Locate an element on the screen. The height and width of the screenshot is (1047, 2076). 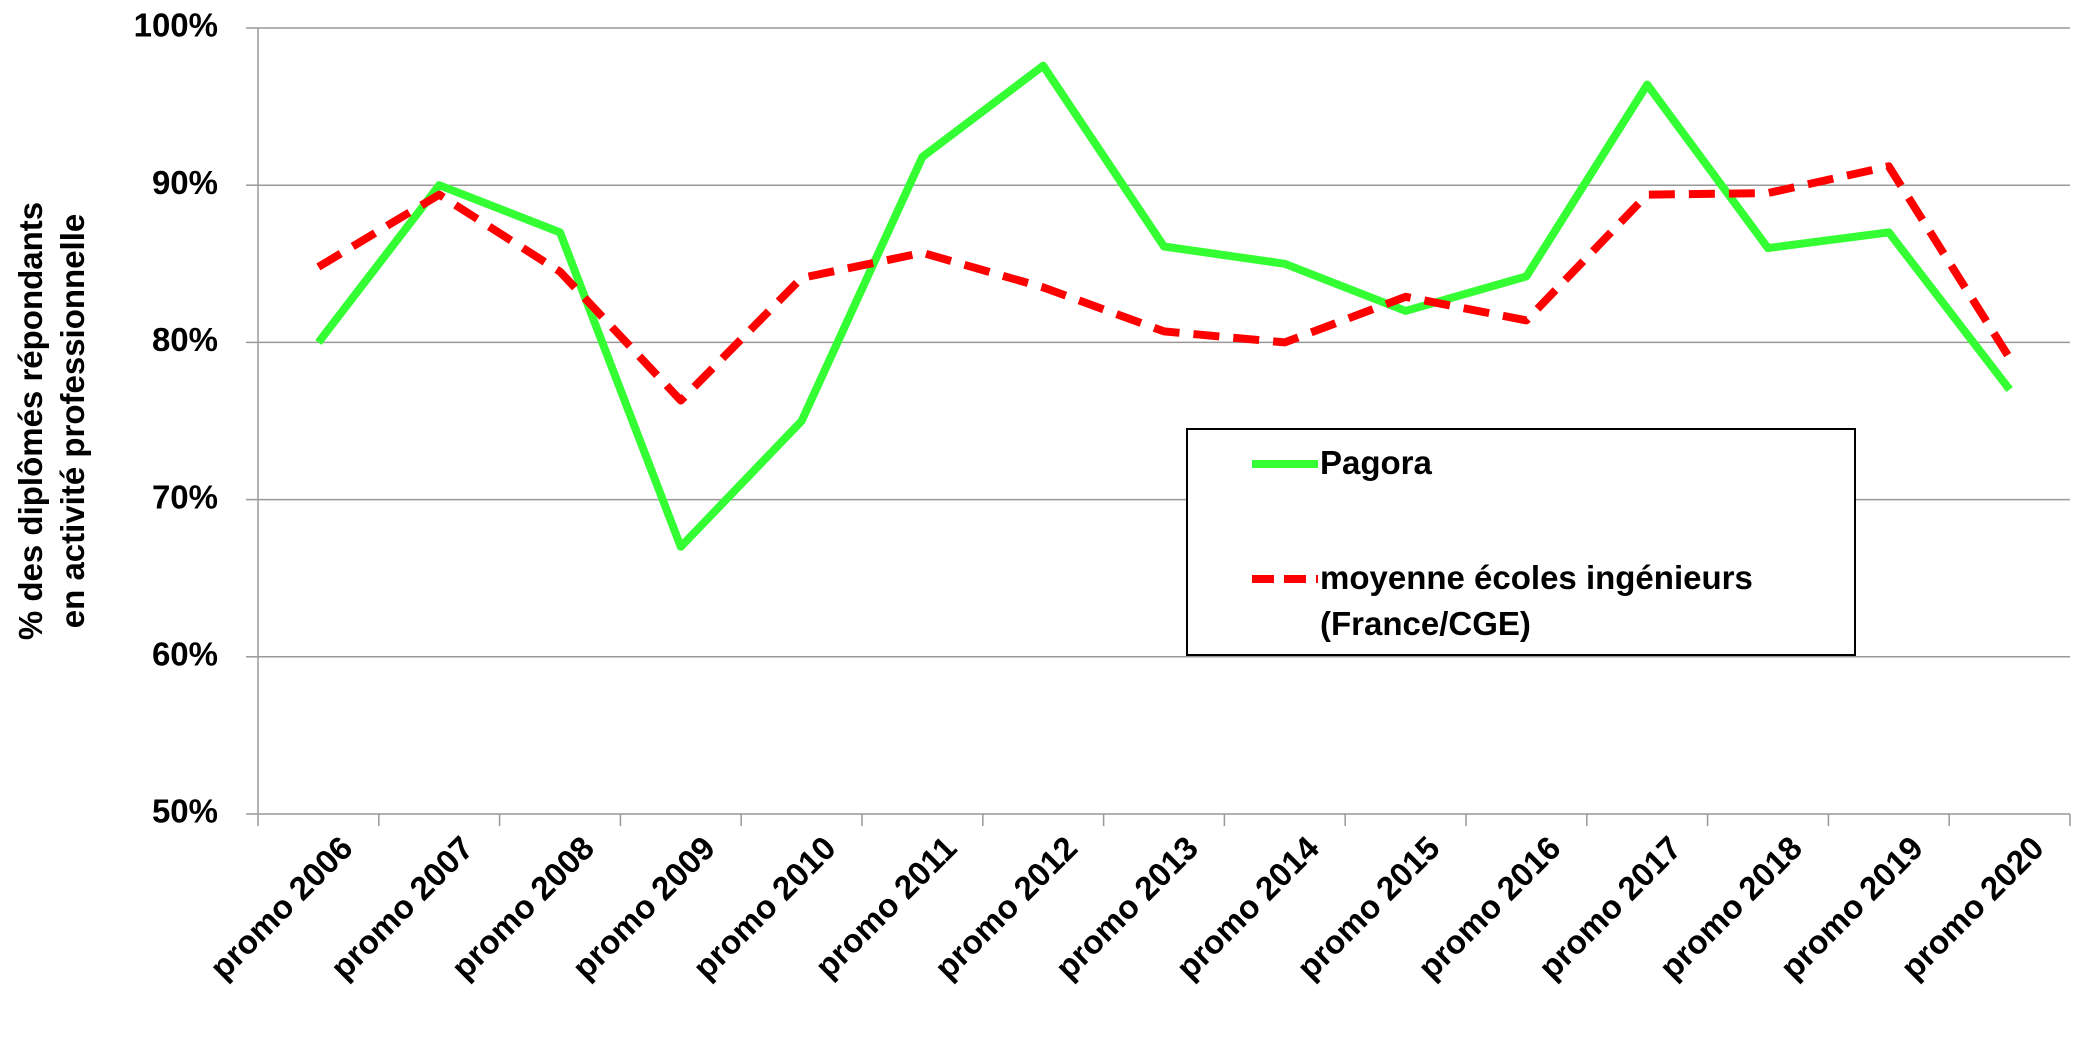
y-axis-label-line: en activité professionnelle is located at coordinates (72, 421).